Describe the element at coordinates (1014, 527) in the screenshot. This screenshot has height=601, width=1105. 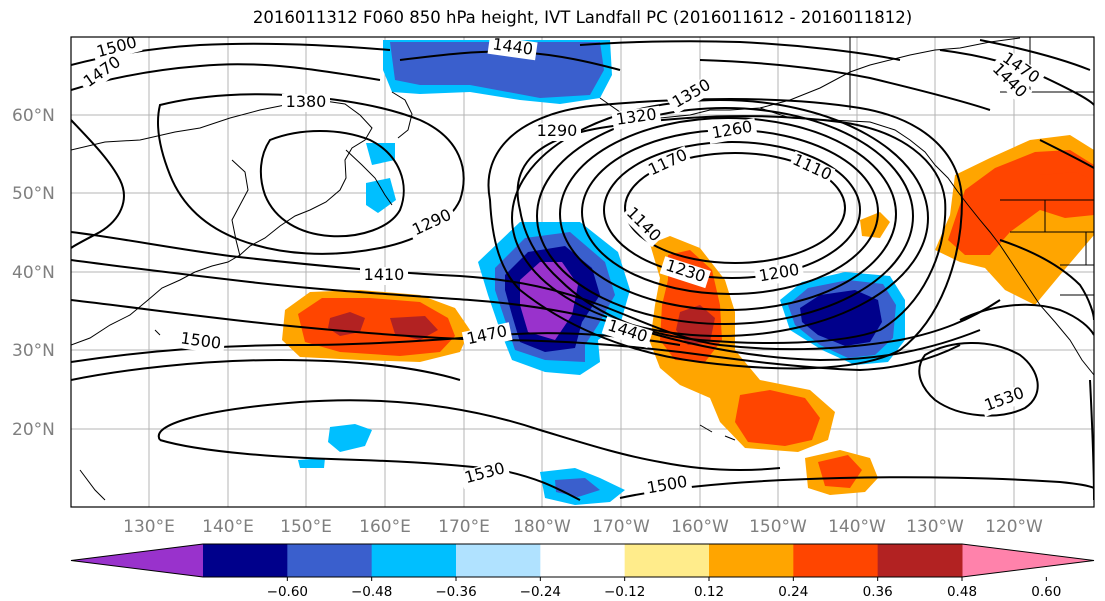
I see `lon-label: 120°W` at that location.